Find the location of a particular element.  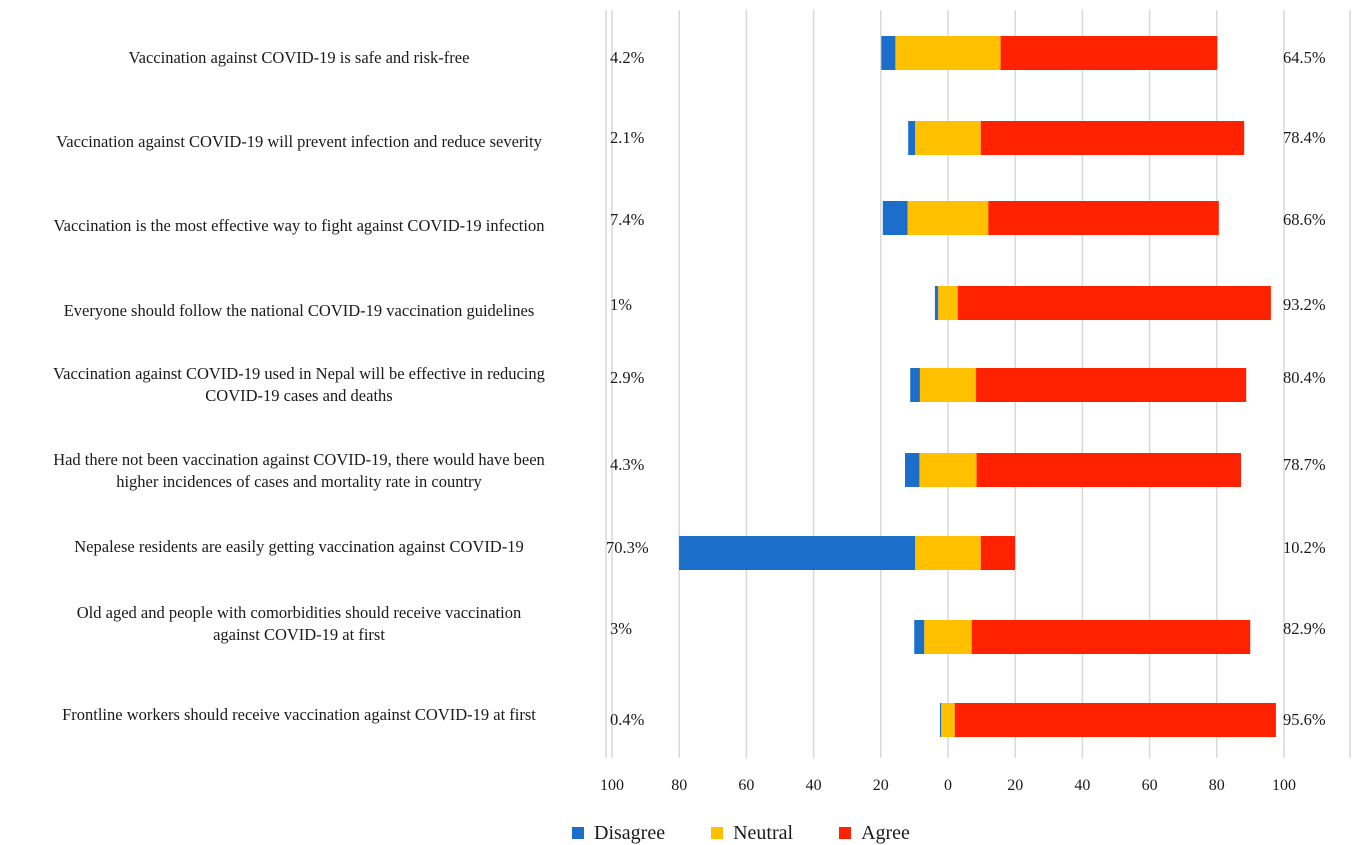

agree-percent-label: 68.6% is located at coordinates (1318, 220).